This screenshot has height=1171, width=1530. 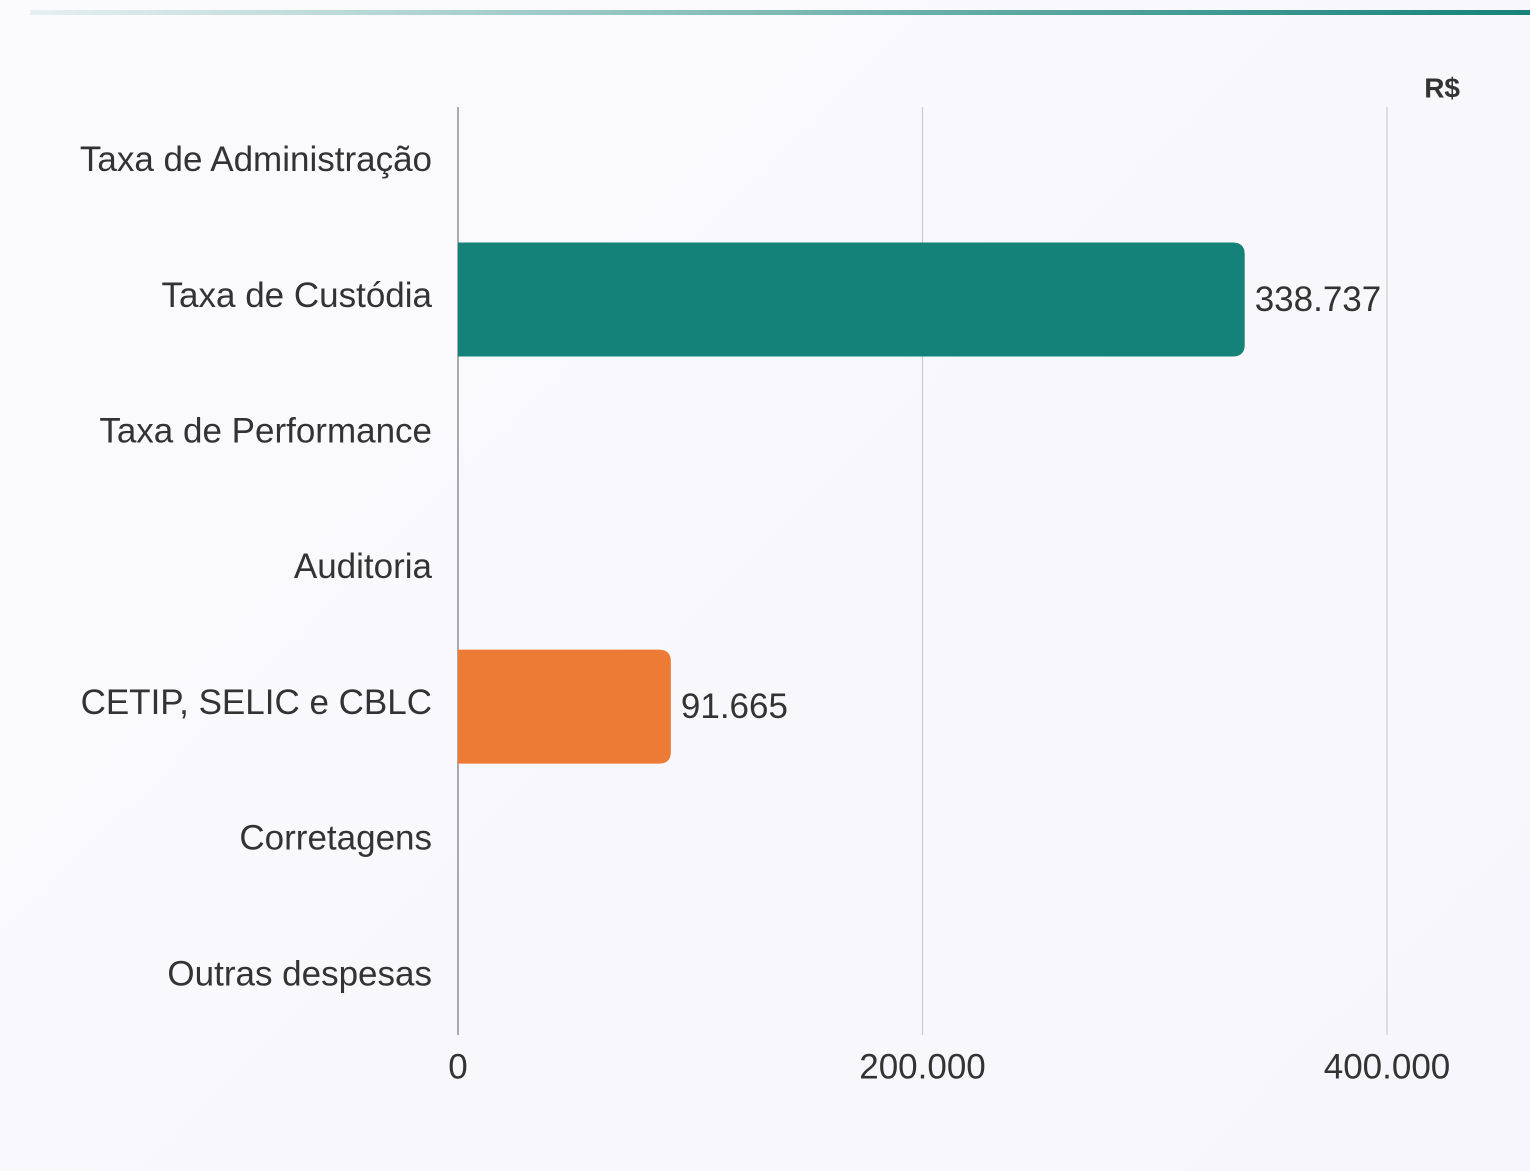 What do you see at coordinates (256, 702) in the screenshot?
I see `y-tick-label: CETIP, SELIC e CBLC` at bounding box center [256, 702].